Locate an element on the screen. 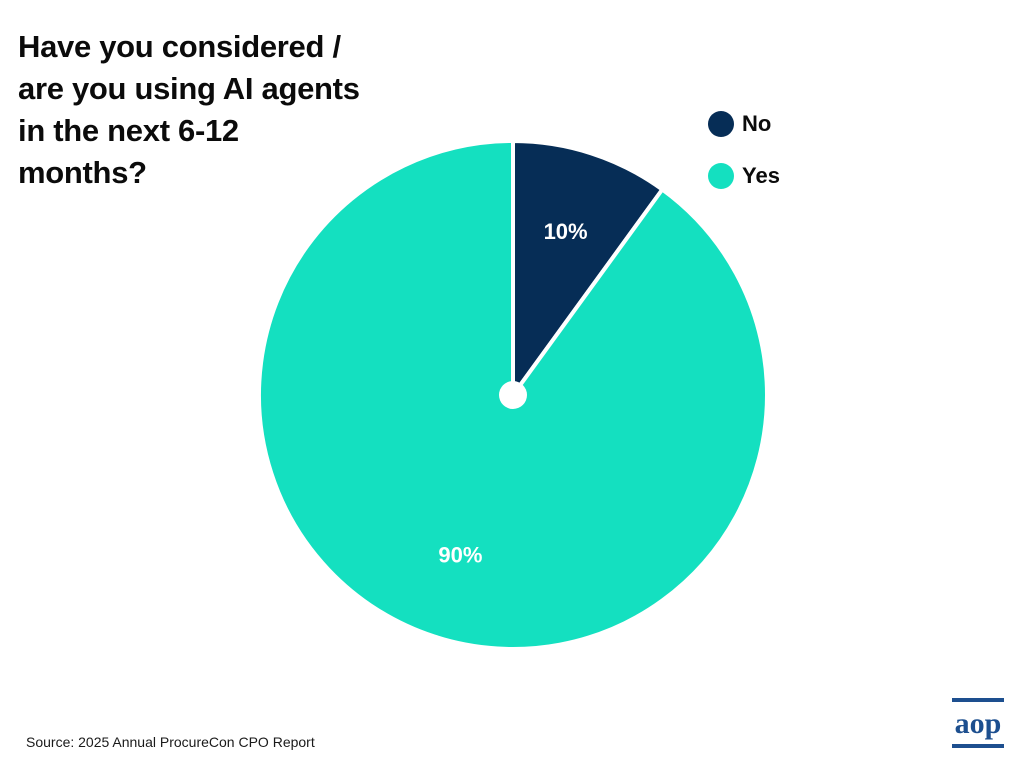 This screenshot has width=1024, height=768. slice-label-yes: 90% is located at coordinates (460, 555).